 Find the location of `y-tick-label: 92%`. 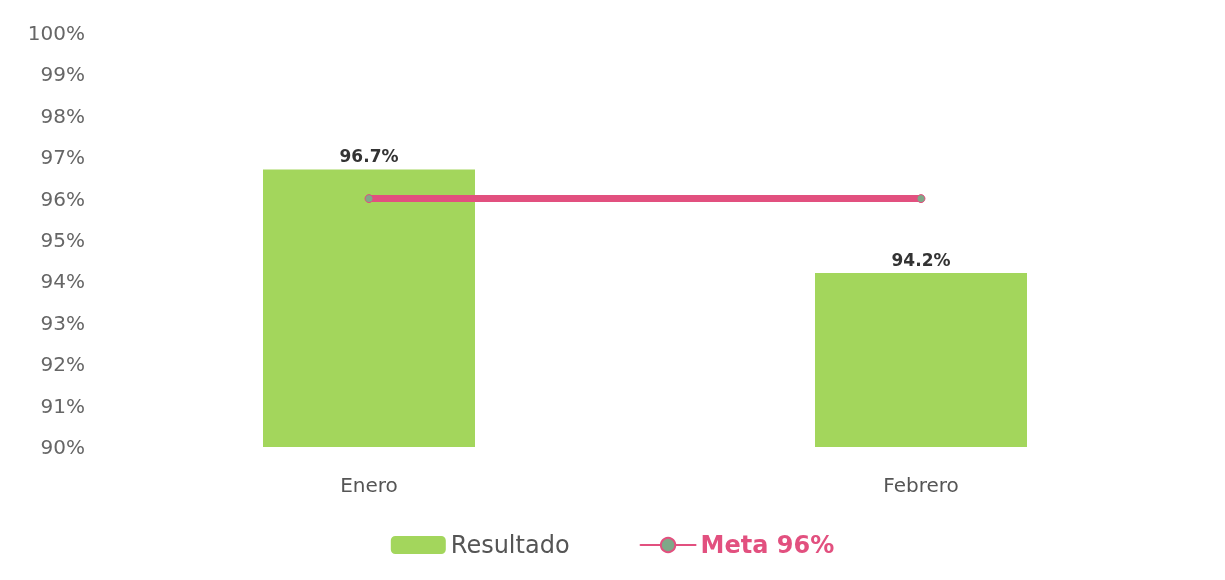

y-tick-label: 92% is located at coordinates (62, 364).